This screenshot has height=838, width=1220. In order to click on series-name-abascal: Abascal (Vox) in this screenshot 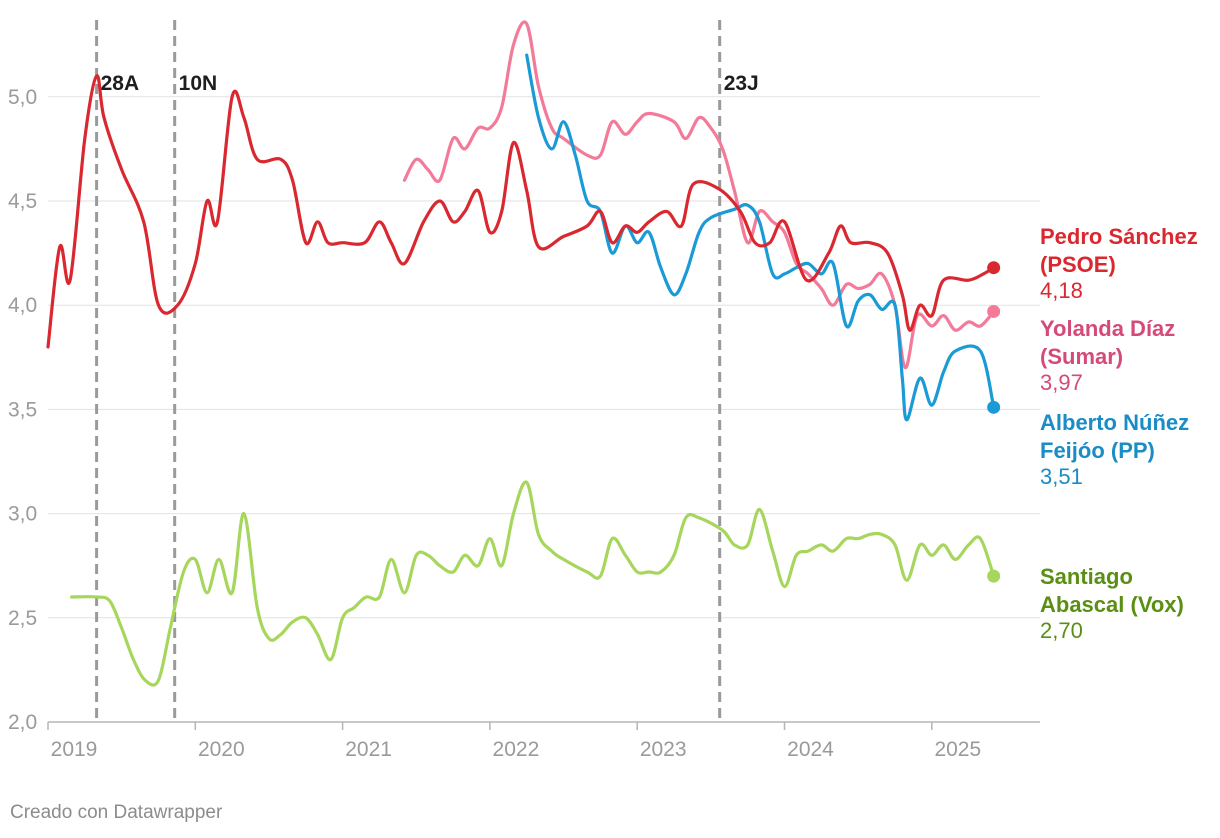, I will do `click(1112, 604)`.